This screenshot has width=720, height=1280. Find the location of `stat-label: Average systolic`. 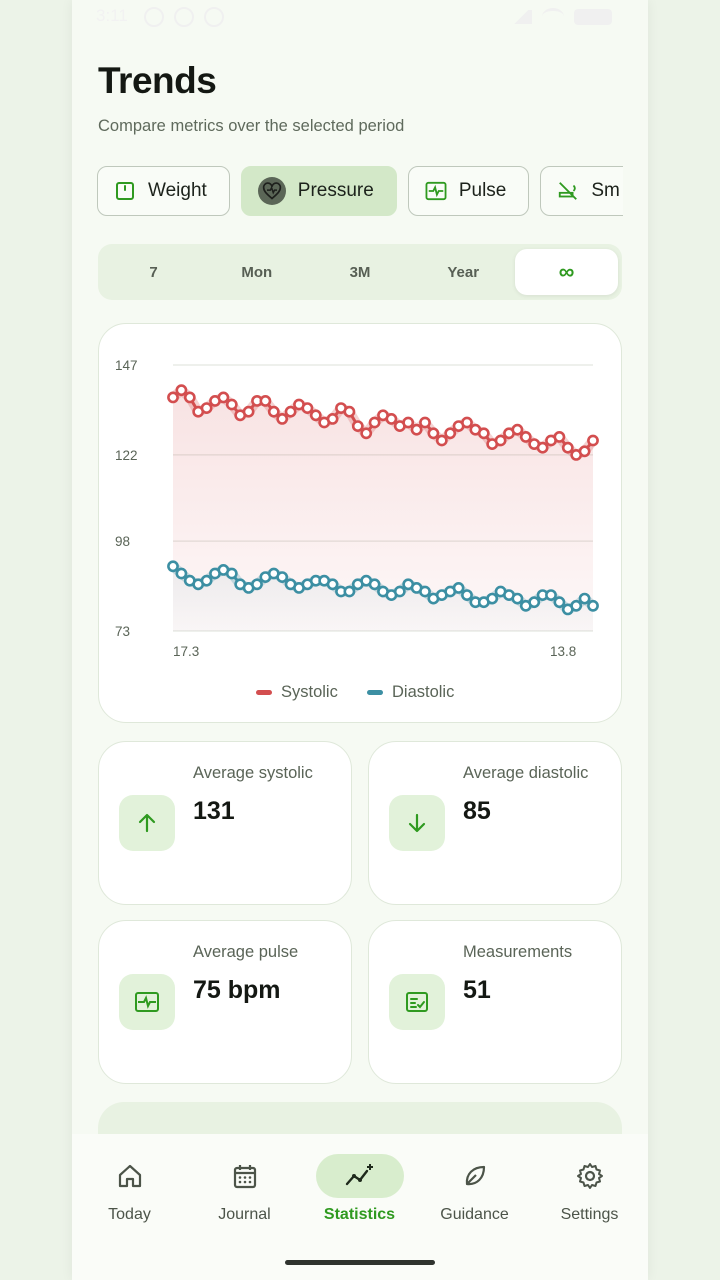

stat-label: Average systolic is located at coordinates (253, 773).